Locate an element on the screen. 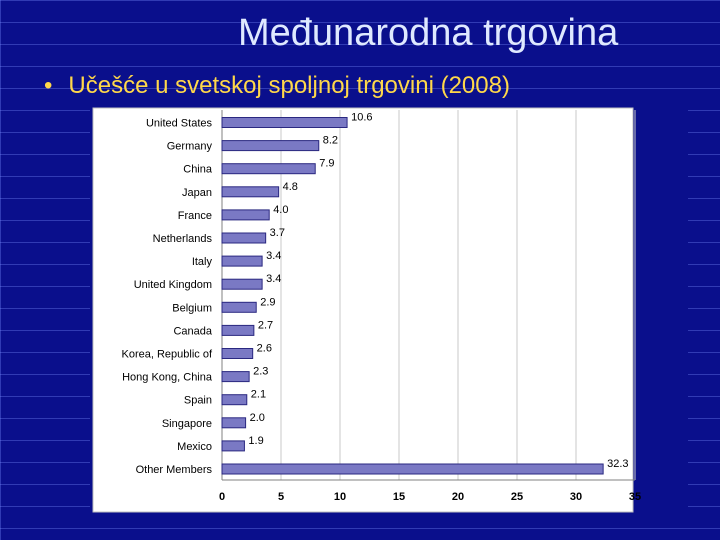  category-label: Other Members is located at coordinates (174, 470).